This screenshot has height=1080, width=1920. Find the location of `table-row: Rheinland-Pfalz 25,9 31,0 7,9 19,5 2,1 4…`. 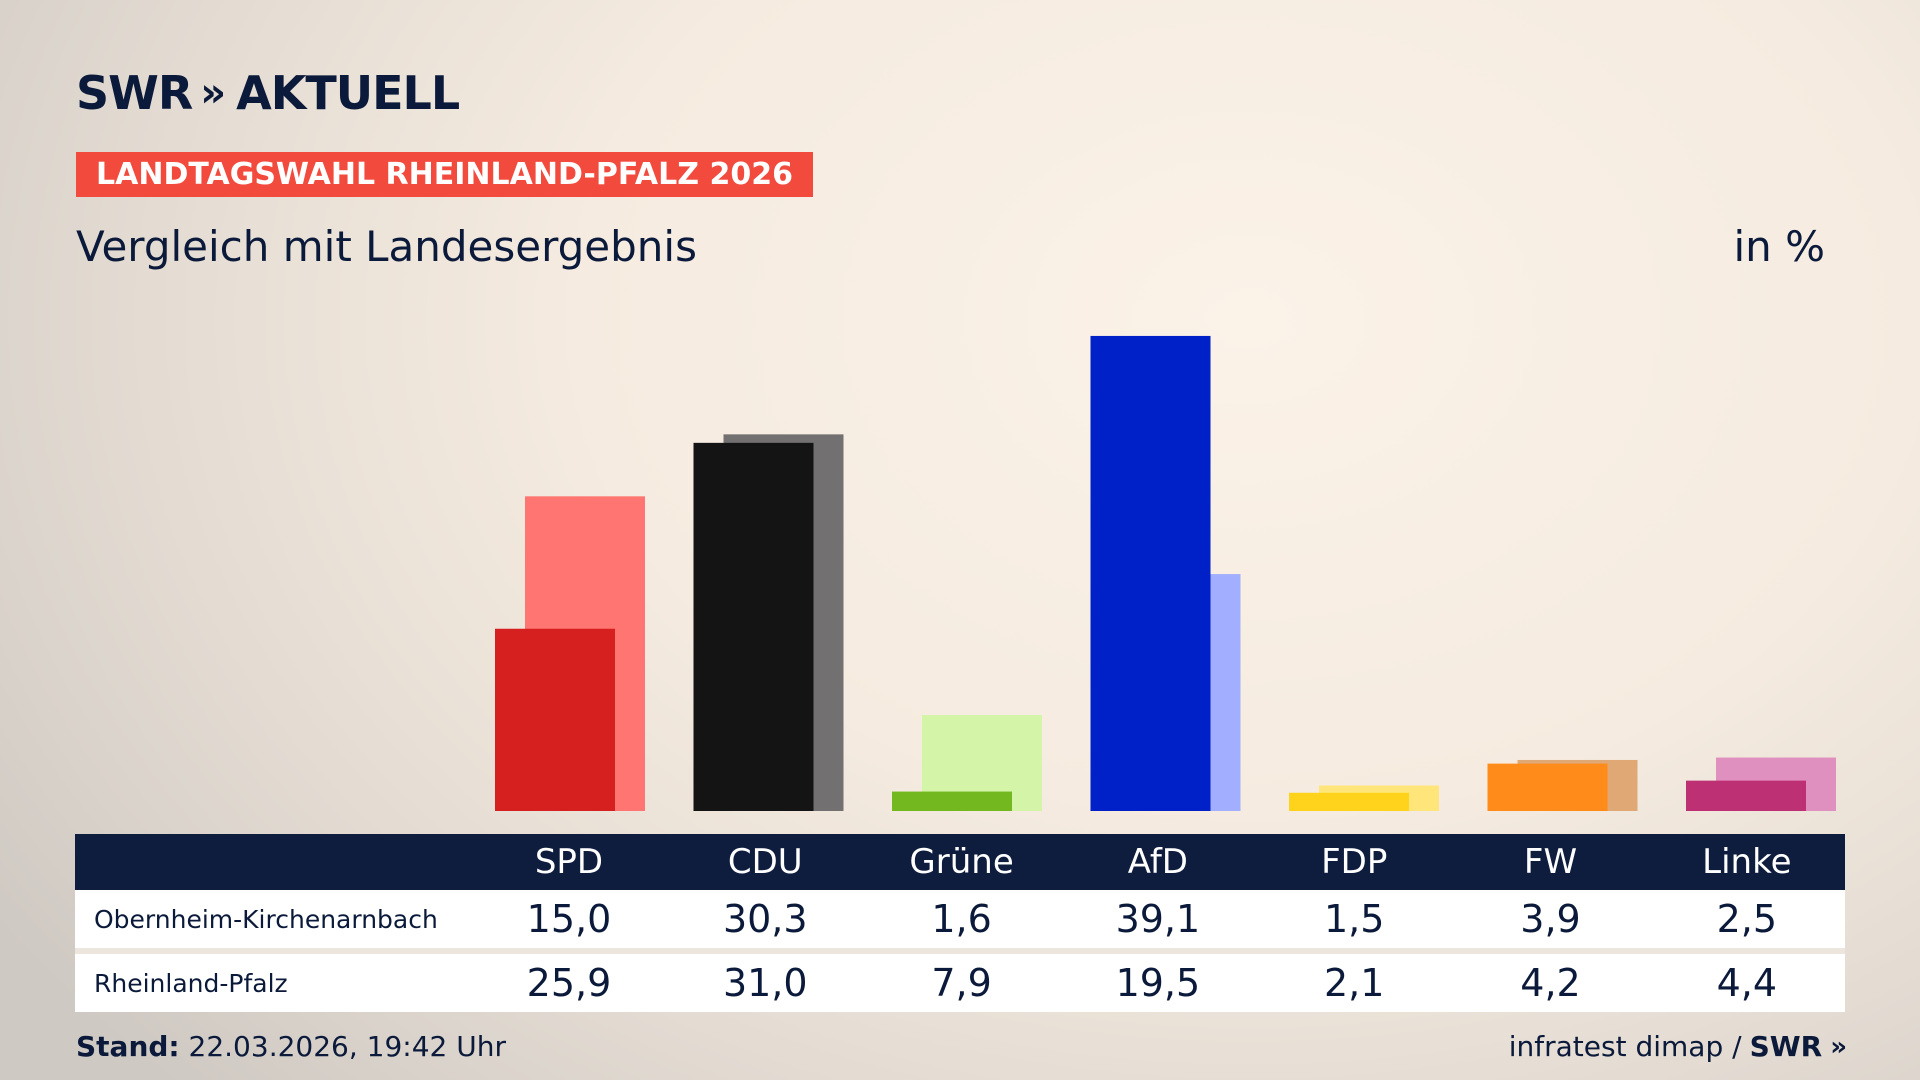

table-row: Rheinland-Pfalz 25,9 31,0 7,9 19,5 2,1 4… is located at coordinates (960, 983).